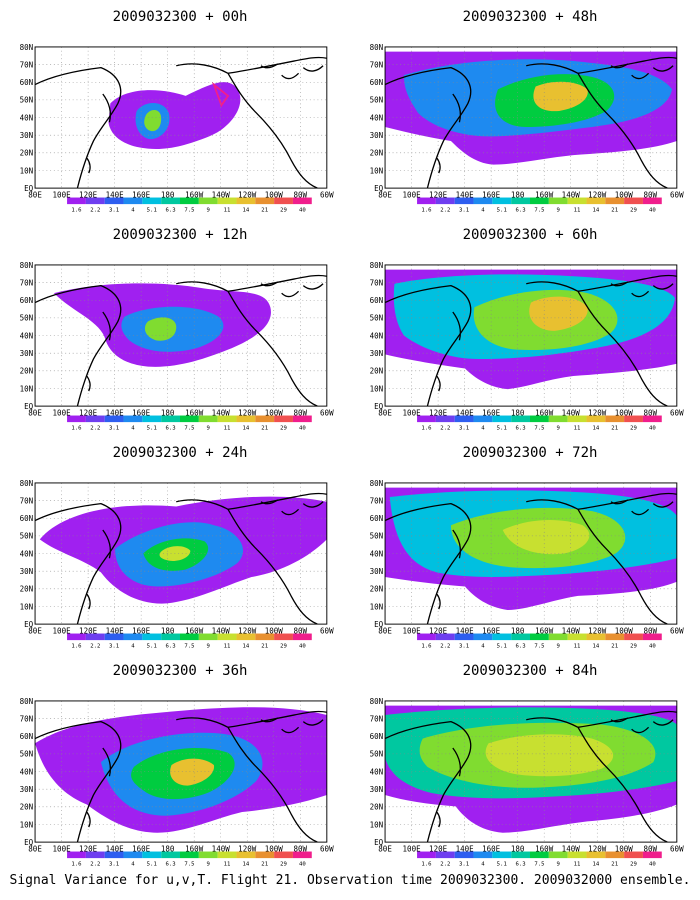 The image size is (700, 900). I want to click on colorbar-label: 5.1, so click(152, 211).